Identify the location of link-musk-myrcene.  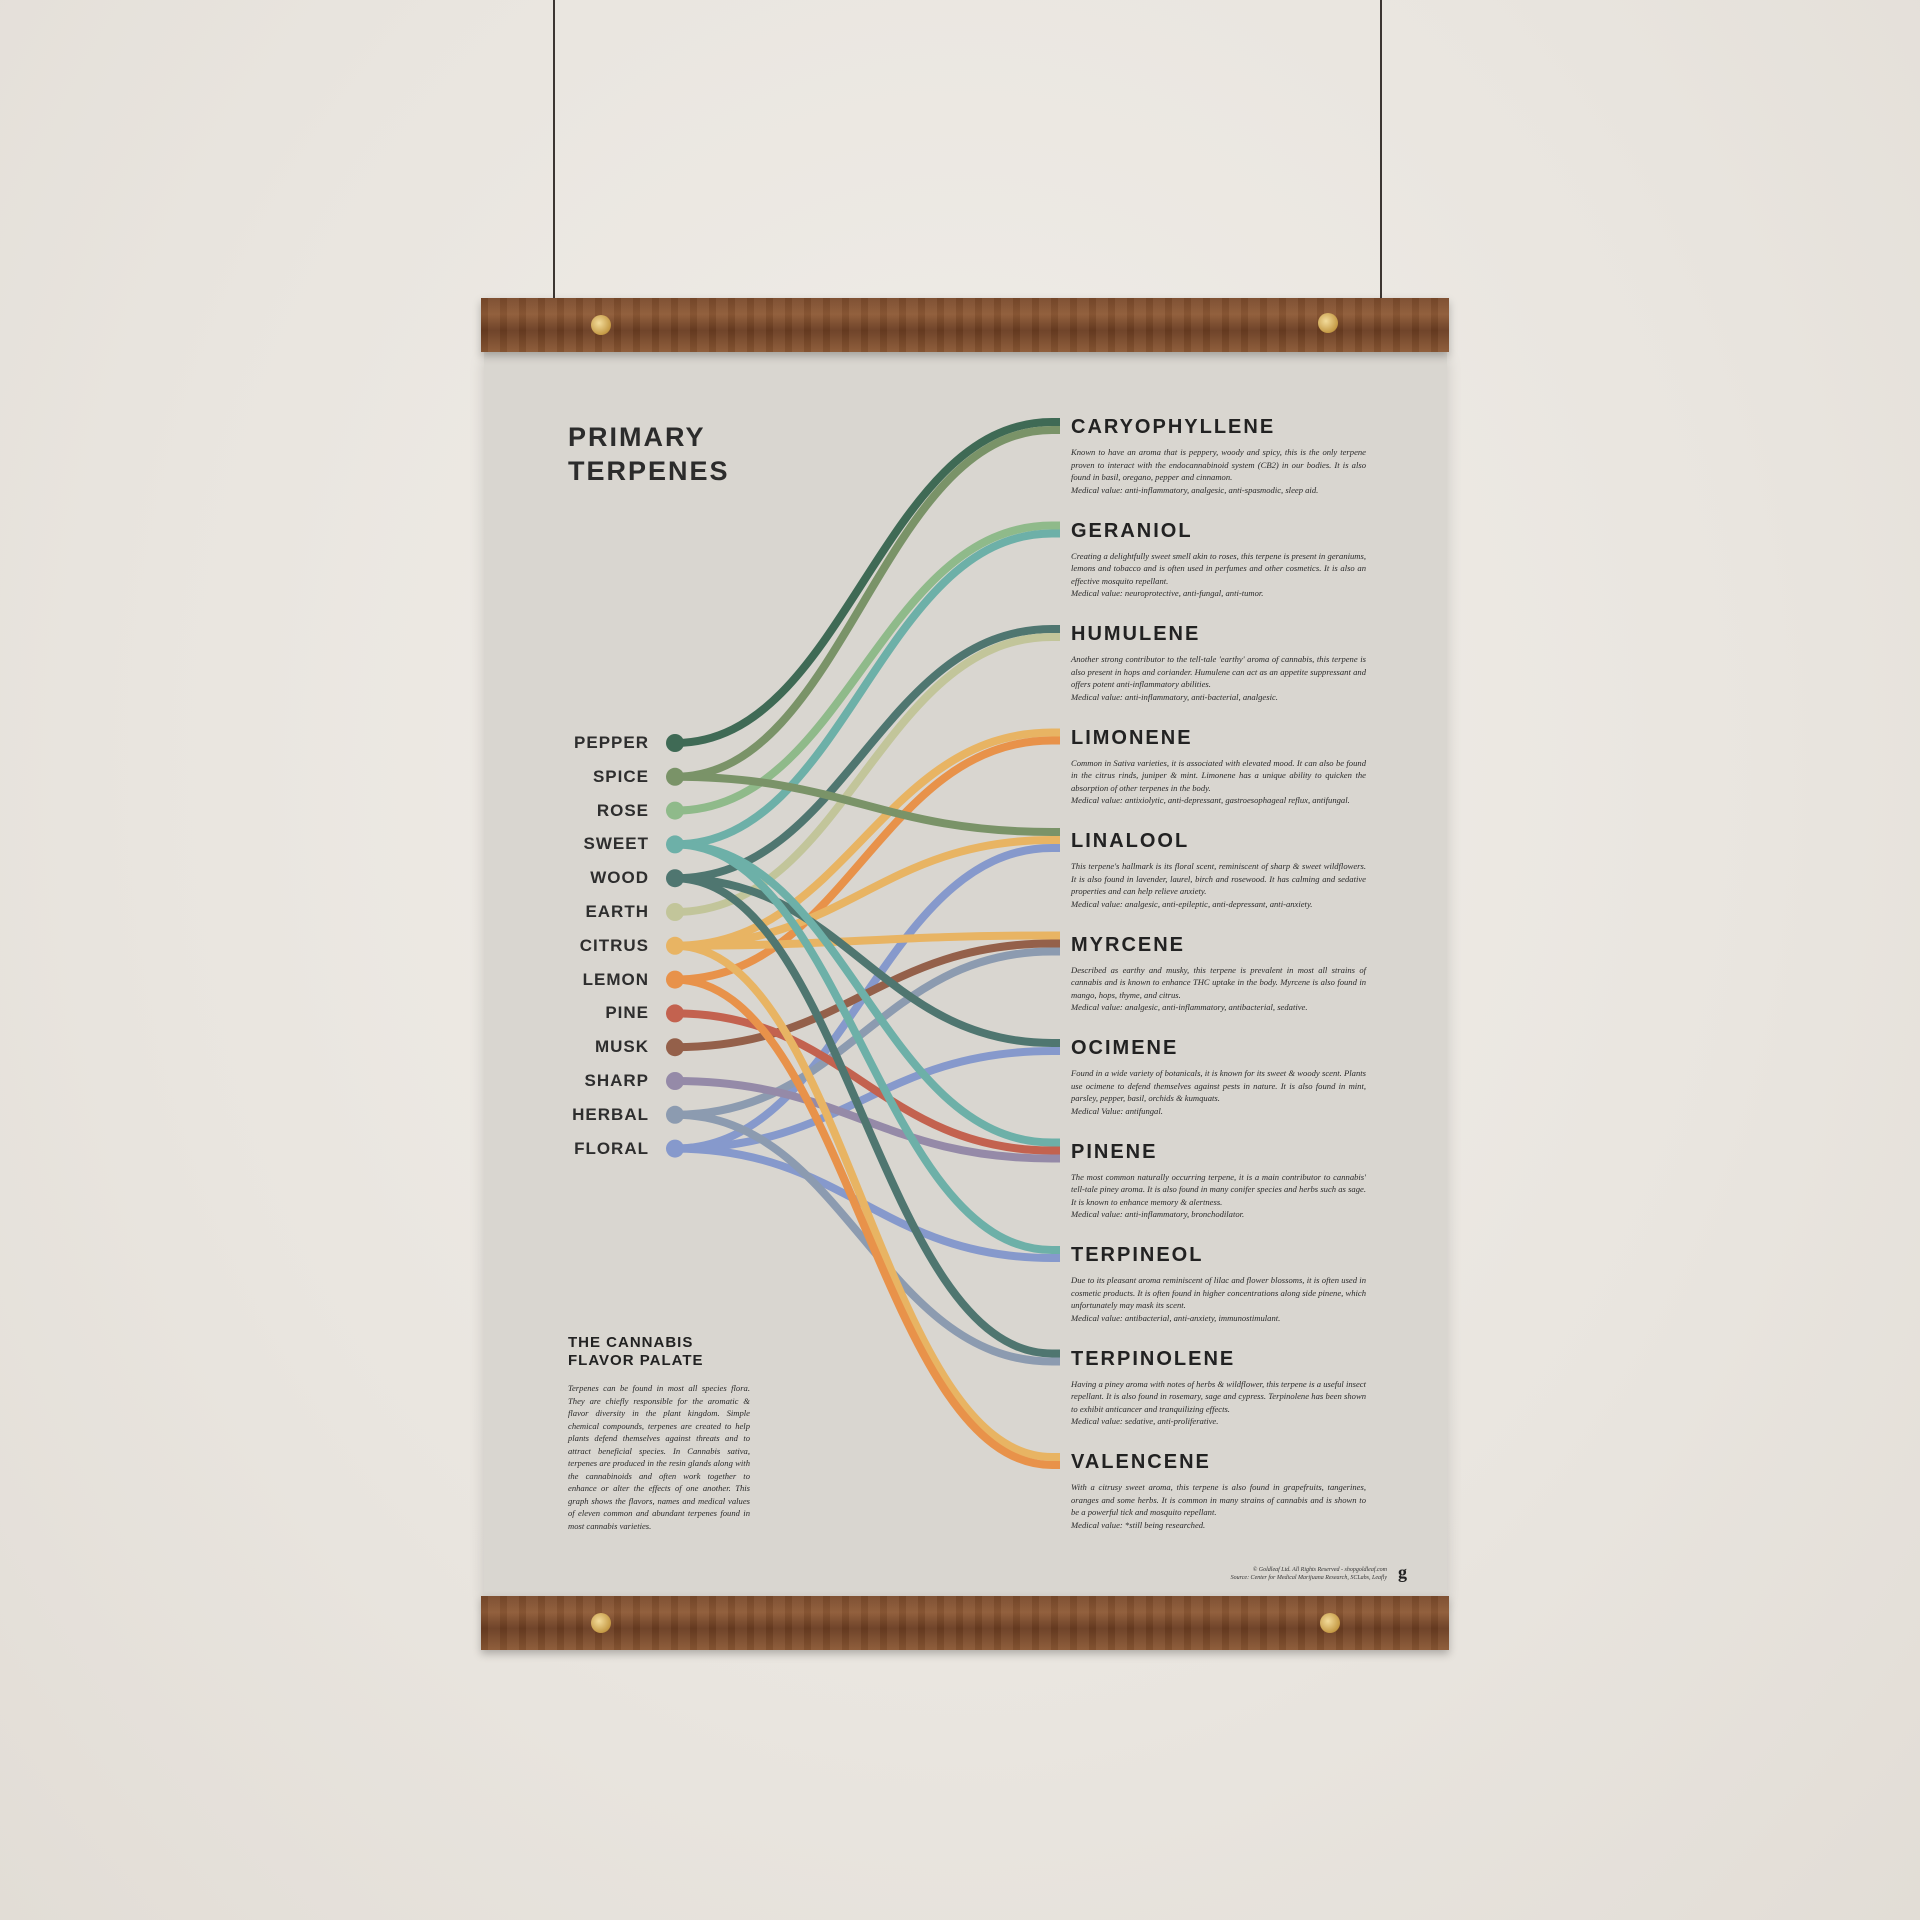
(867, 995).